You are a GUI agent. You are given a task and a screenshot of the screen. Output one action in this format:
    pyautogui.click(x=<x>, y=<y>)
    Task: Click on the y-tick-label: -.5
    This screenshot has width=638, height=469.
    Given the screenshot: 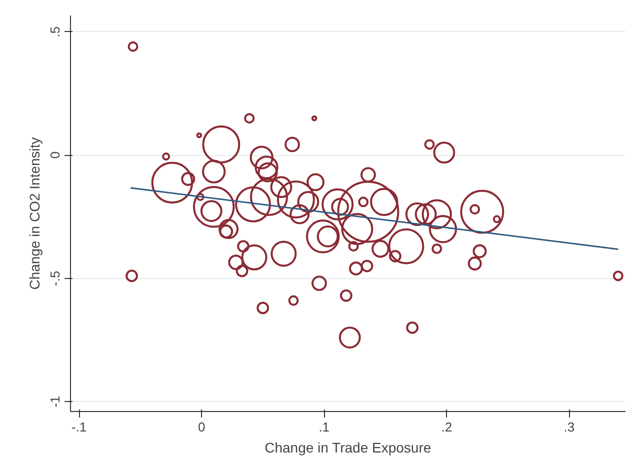 What is the action you would take?
    pyautogui.click(x=55, y=278)
    